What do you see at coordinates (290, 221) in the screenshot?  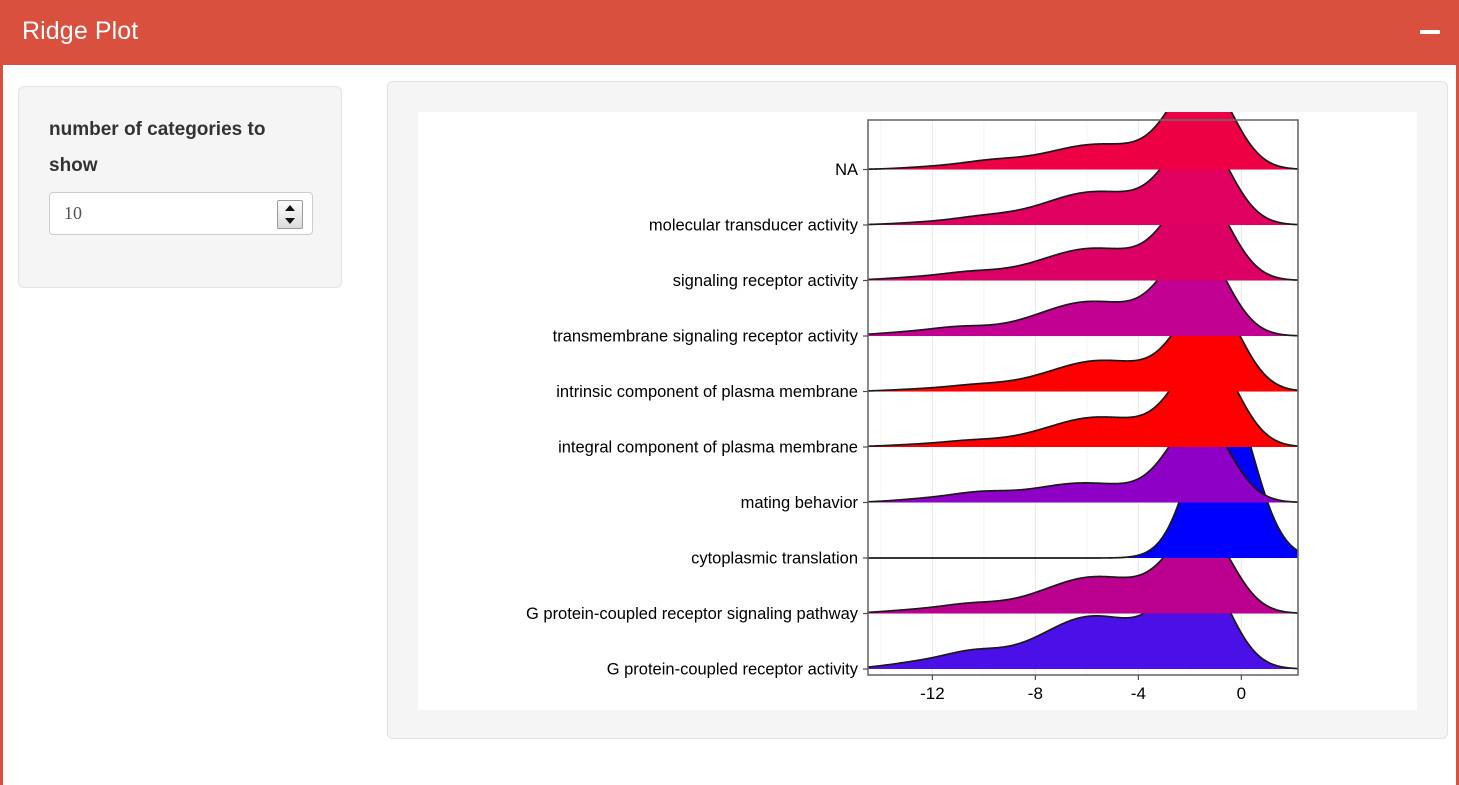 I see `chevron-down-icon` at bounding box center [290, 221].